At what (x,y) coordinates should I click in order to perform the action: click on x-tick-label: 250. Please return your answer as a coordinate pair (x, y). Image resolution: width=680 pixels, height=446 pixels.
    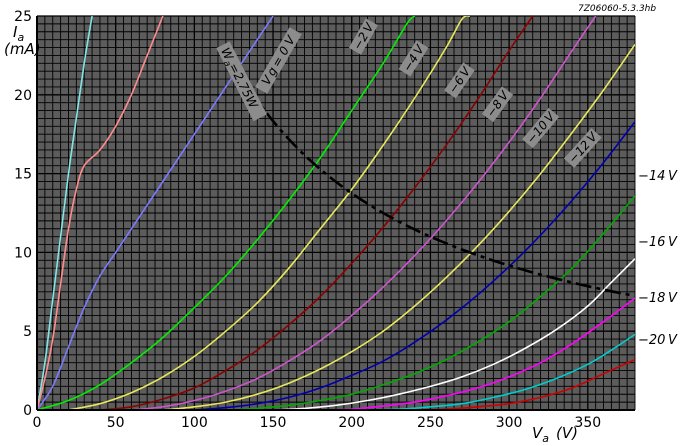
    Looking at the image, I should click on (430, 423).